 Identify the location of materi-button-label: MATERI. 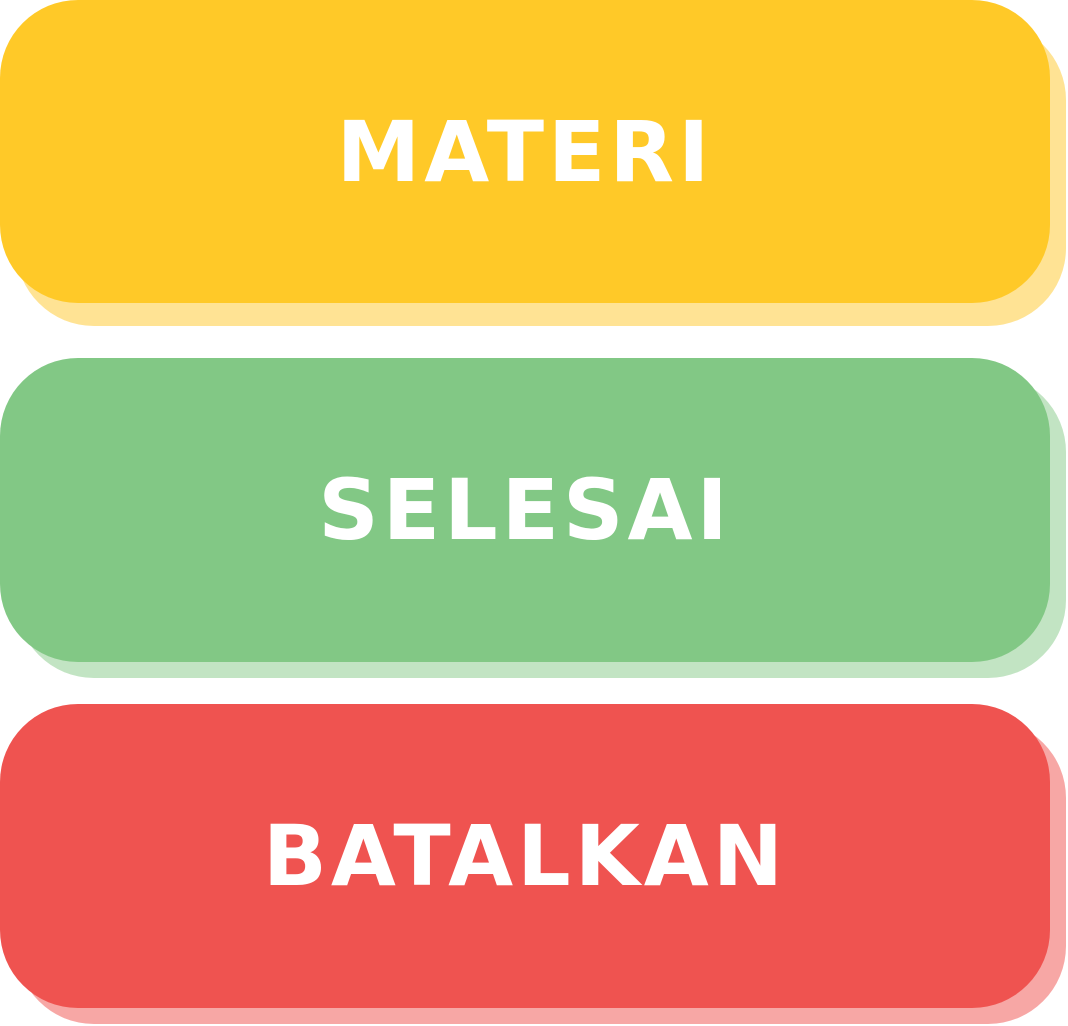
(525, 151).